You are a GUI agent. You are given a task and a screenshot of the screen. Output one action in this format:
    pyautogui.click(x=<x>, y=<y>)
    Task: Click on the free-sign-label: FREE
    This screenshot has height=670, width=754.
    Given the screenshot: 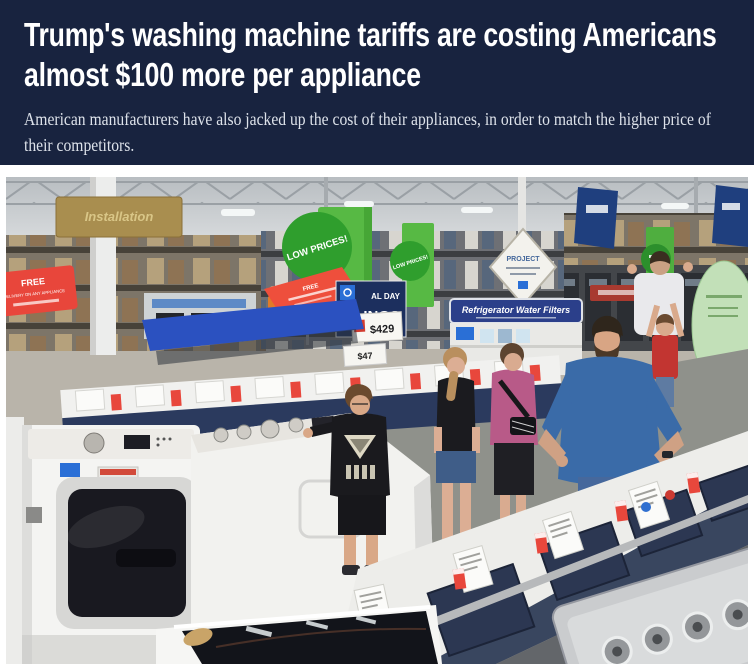 What is the action you would take?
    pyautogui.click(x=33, y=282)
    